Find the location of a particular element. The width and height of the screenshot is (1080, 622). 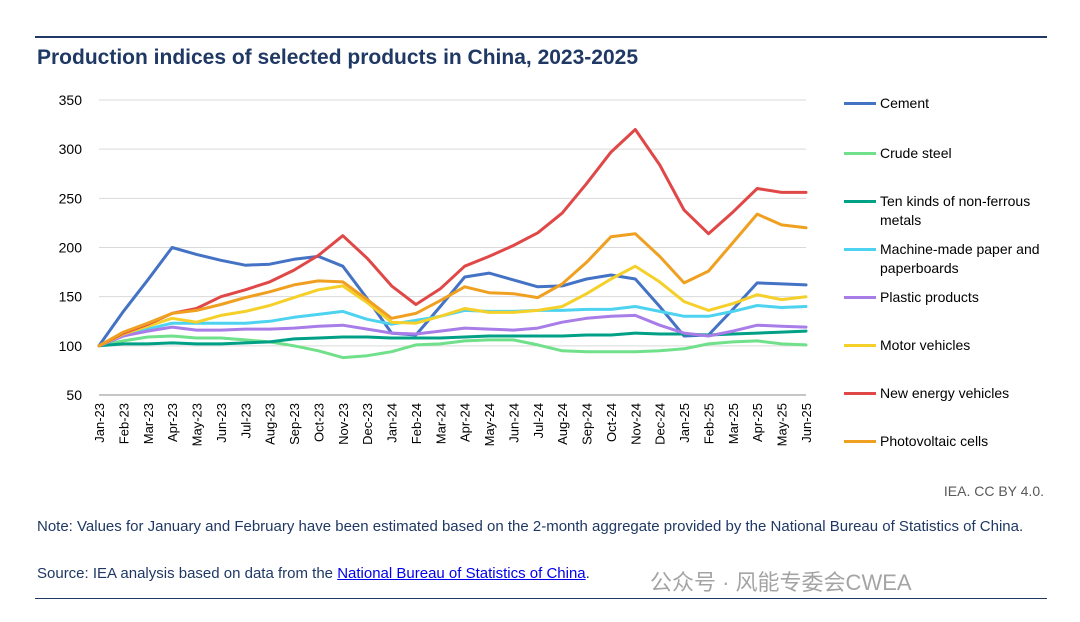

top-rule is located at coordinates (541, 37).